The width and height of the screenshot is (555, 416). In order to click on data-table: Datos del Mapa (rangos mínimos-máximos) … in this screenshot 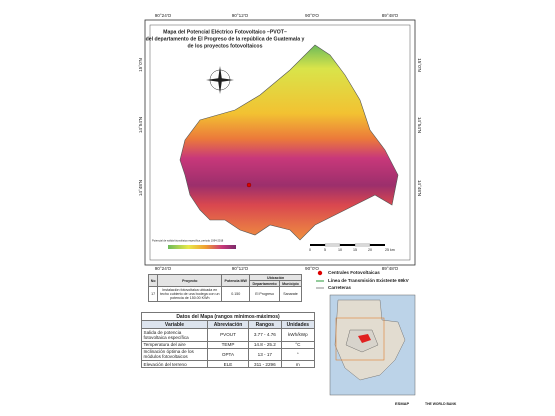, I will do `click(228, 340)`.